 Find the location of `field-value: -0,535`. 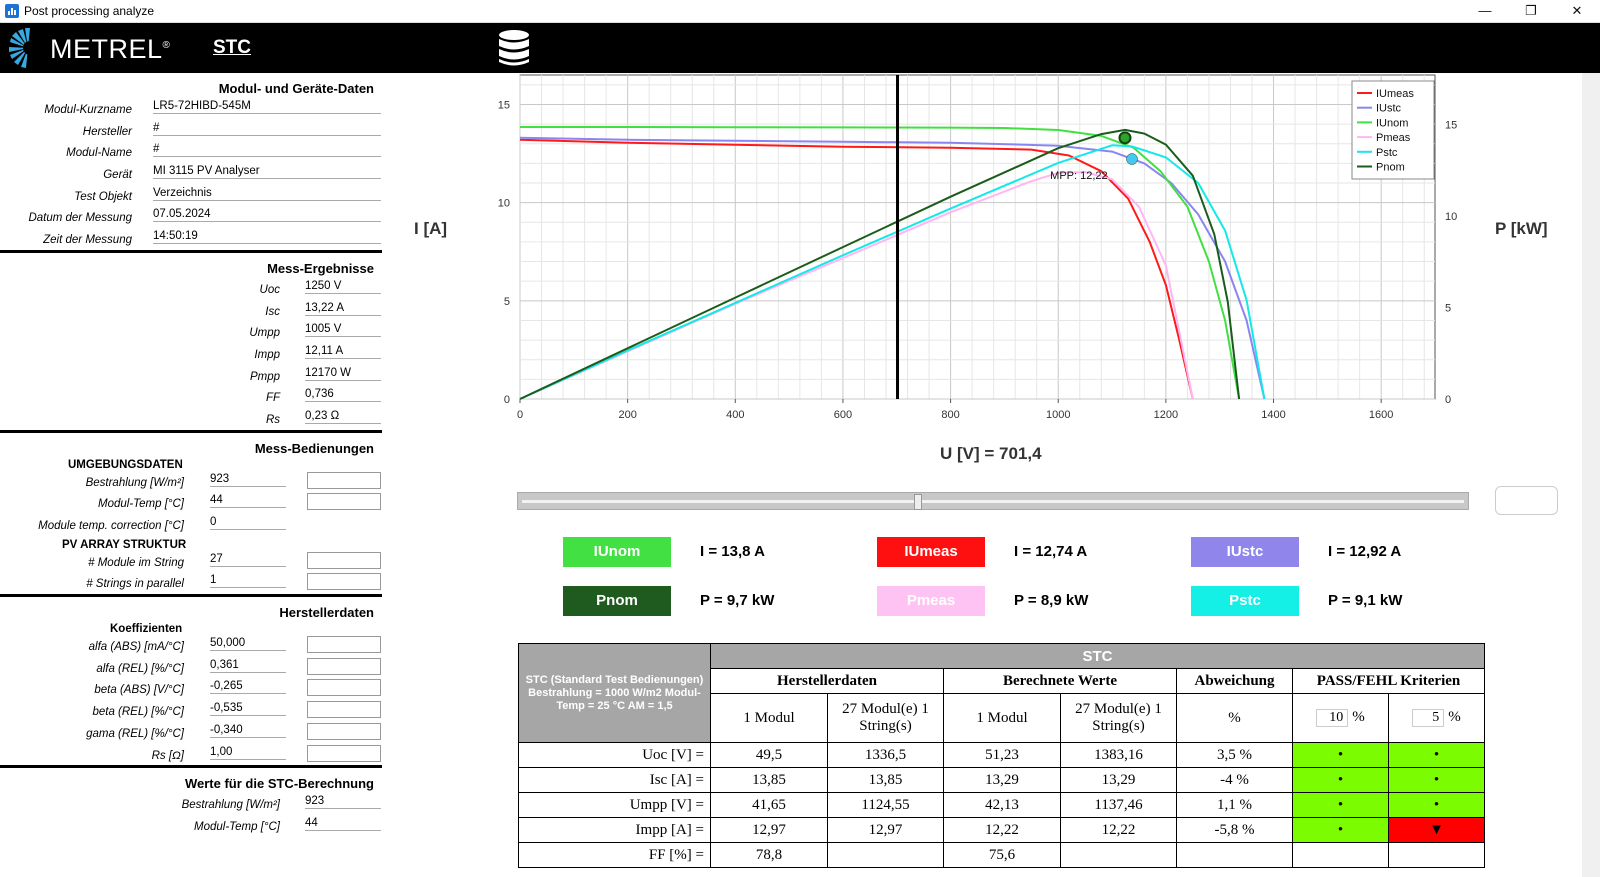

field-value: -0,535 is located at coordinates (248, 709).